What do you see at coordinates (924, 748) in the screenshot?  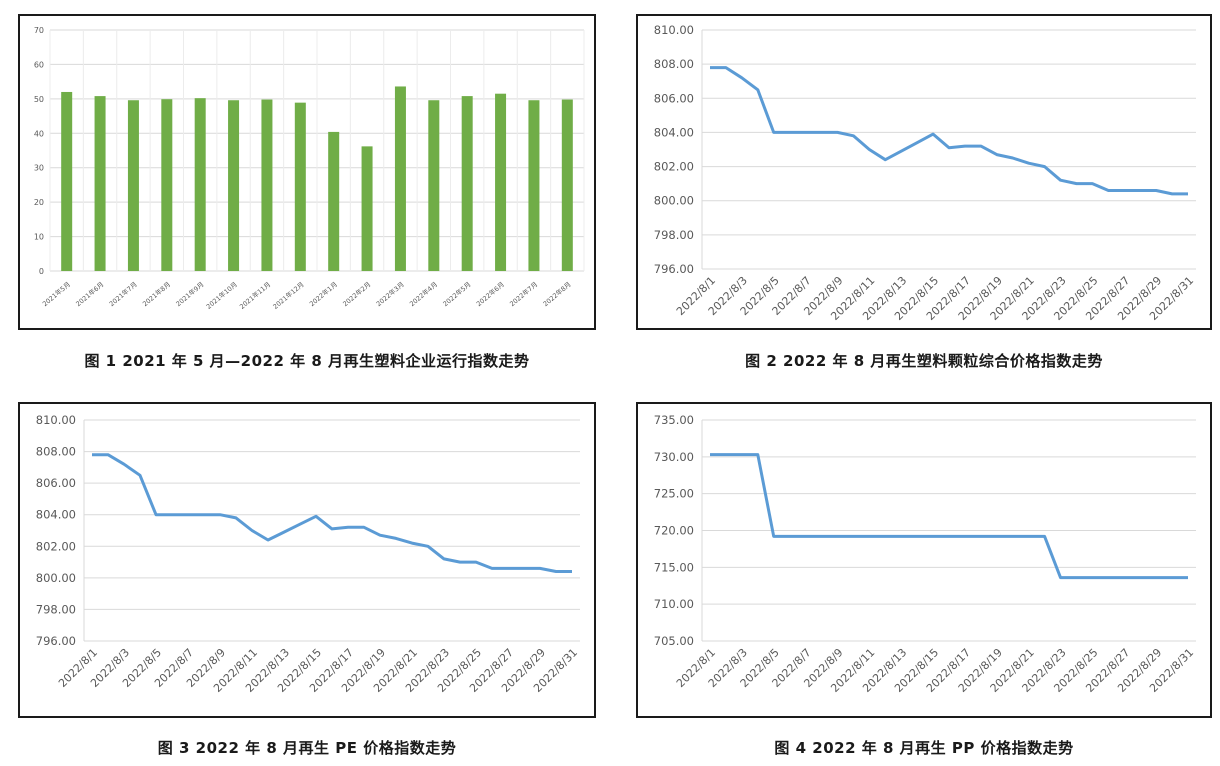 I see `chart-4-caption: 图 4 2022 年 8 月再生 PP 价格指数走势` at bounding box center [924, 748].